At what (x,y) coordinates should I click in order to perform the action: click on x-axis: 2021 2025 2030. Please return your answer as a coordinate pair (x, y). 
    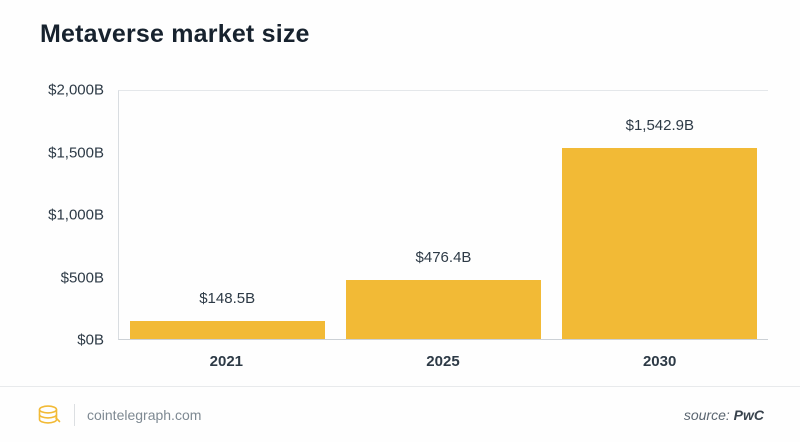
    Looking at the image, I should click on (443, 361).